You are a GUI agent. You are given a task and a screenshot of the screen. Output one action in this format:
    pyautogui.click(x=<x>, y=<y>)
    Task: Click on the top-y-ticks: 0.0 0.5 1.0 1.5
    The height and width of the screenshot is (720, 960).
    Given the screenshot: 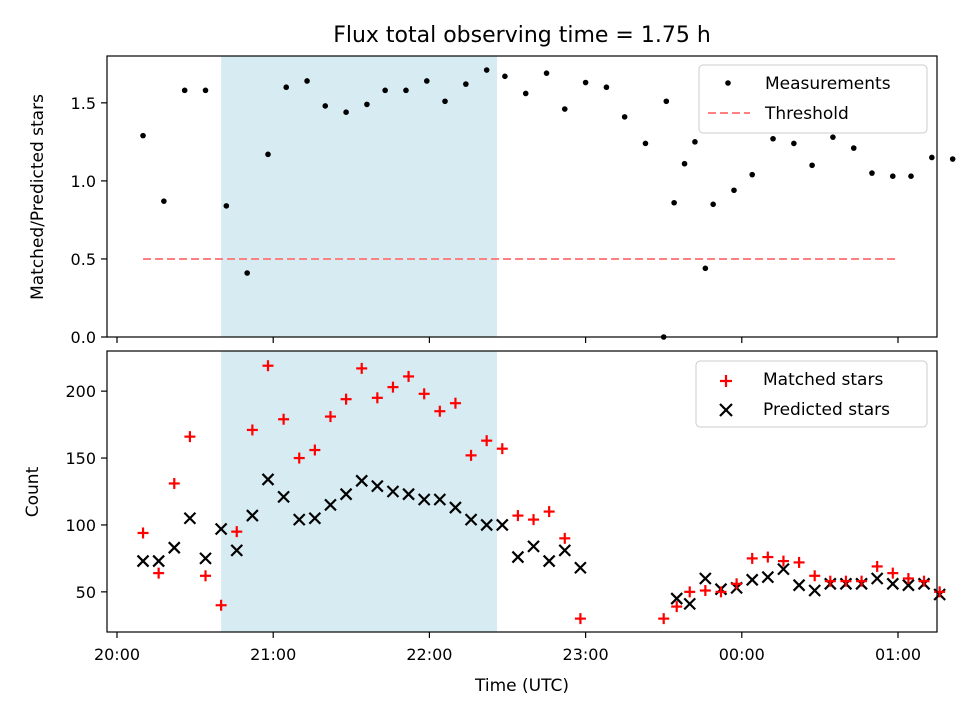 What is the action you would take?
    pyautogui.click(x=89, y=220)
    